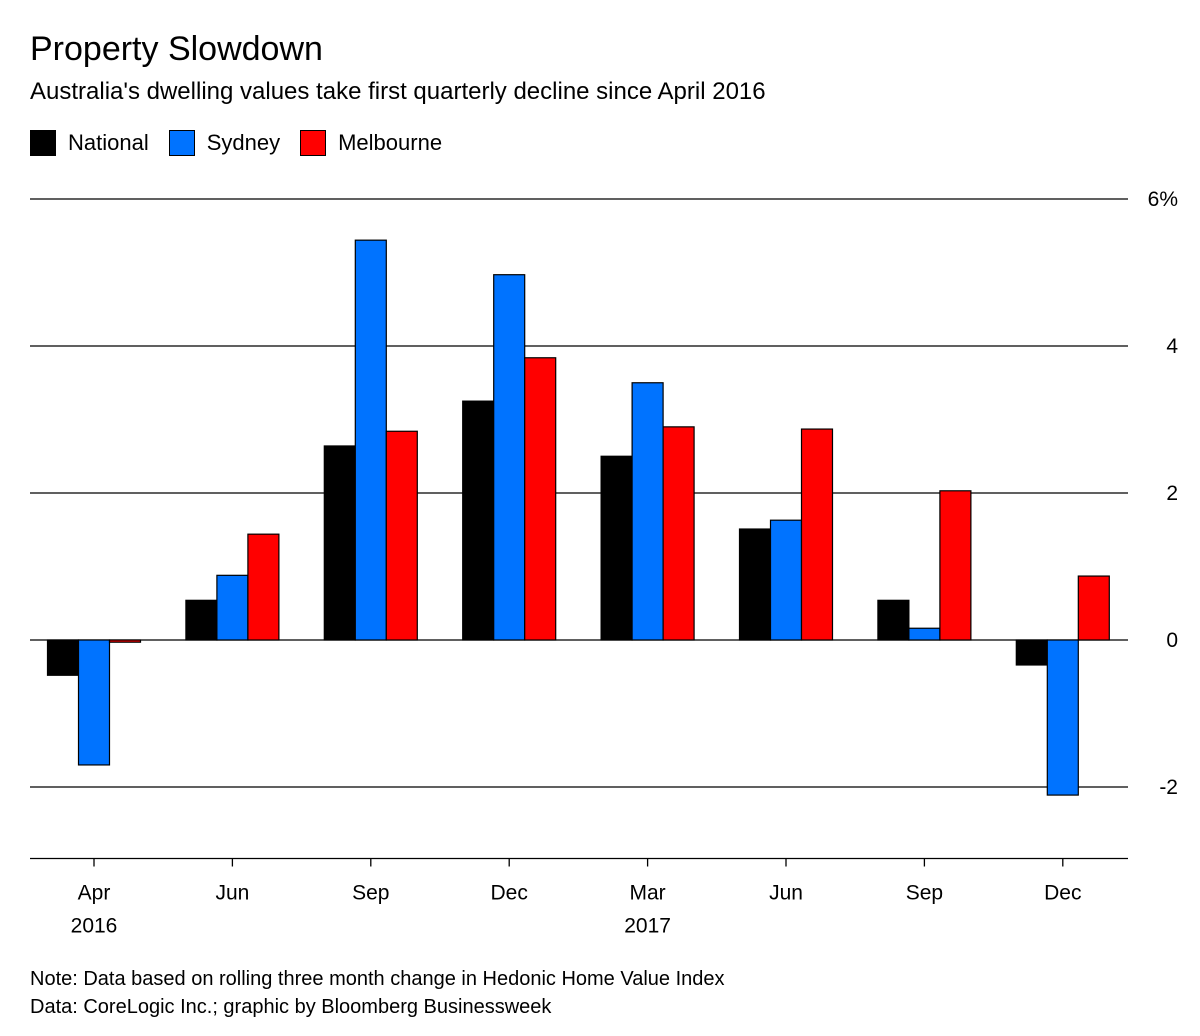 This screenshot has width=1200, height=1036. I want to click on bar-melbourne-apr, so click(125, 641).